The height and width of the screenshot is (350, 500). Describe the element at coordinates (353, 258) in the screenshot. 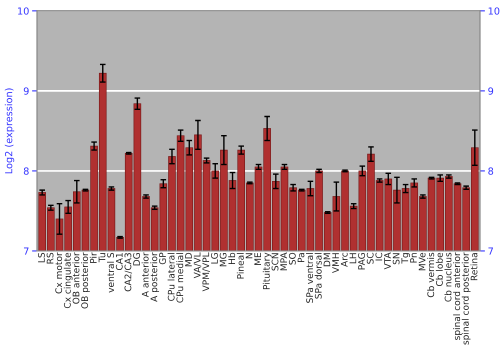

I see `x-tick-label: LH` at that location.